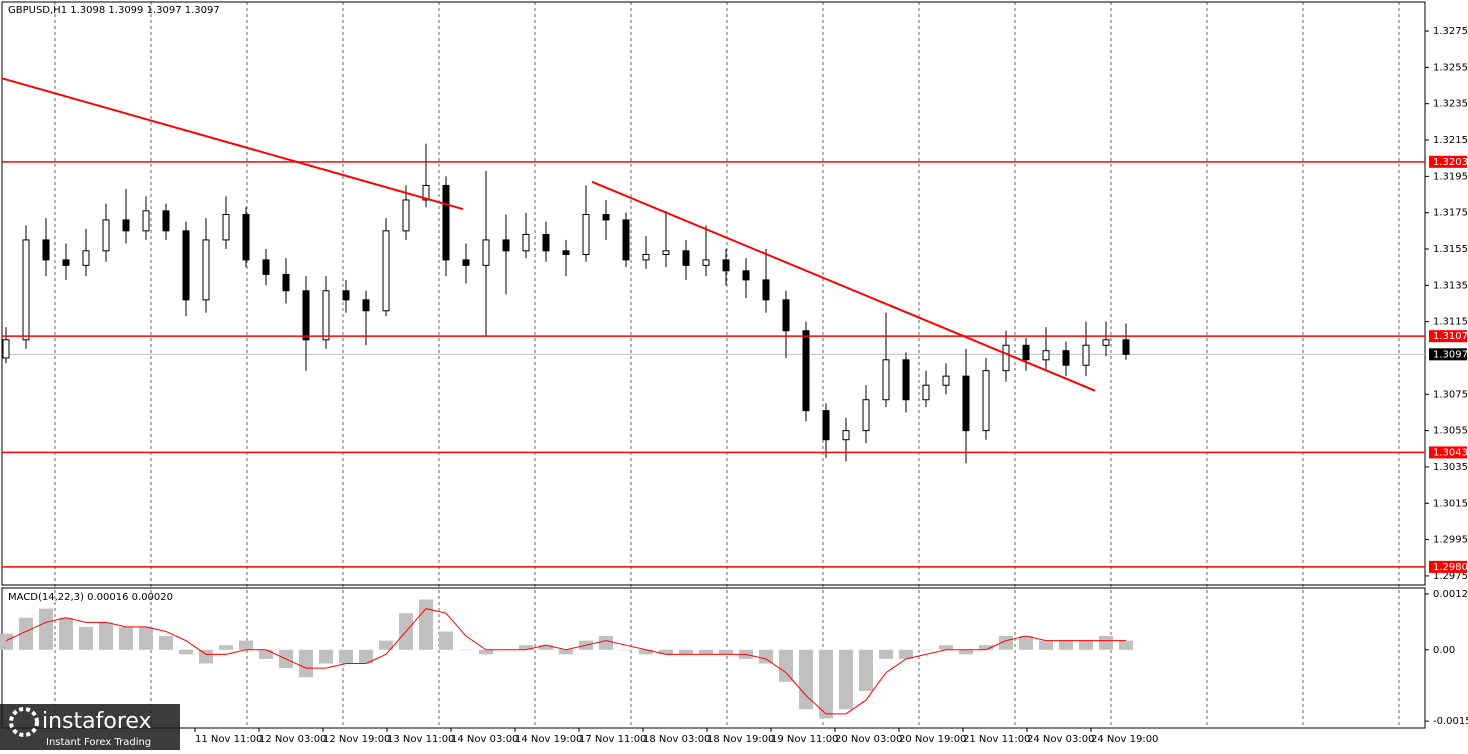 The width and height of the screenshot is (1468, 754). I want to click on level-label: 1.3203, so click(1450, 162).